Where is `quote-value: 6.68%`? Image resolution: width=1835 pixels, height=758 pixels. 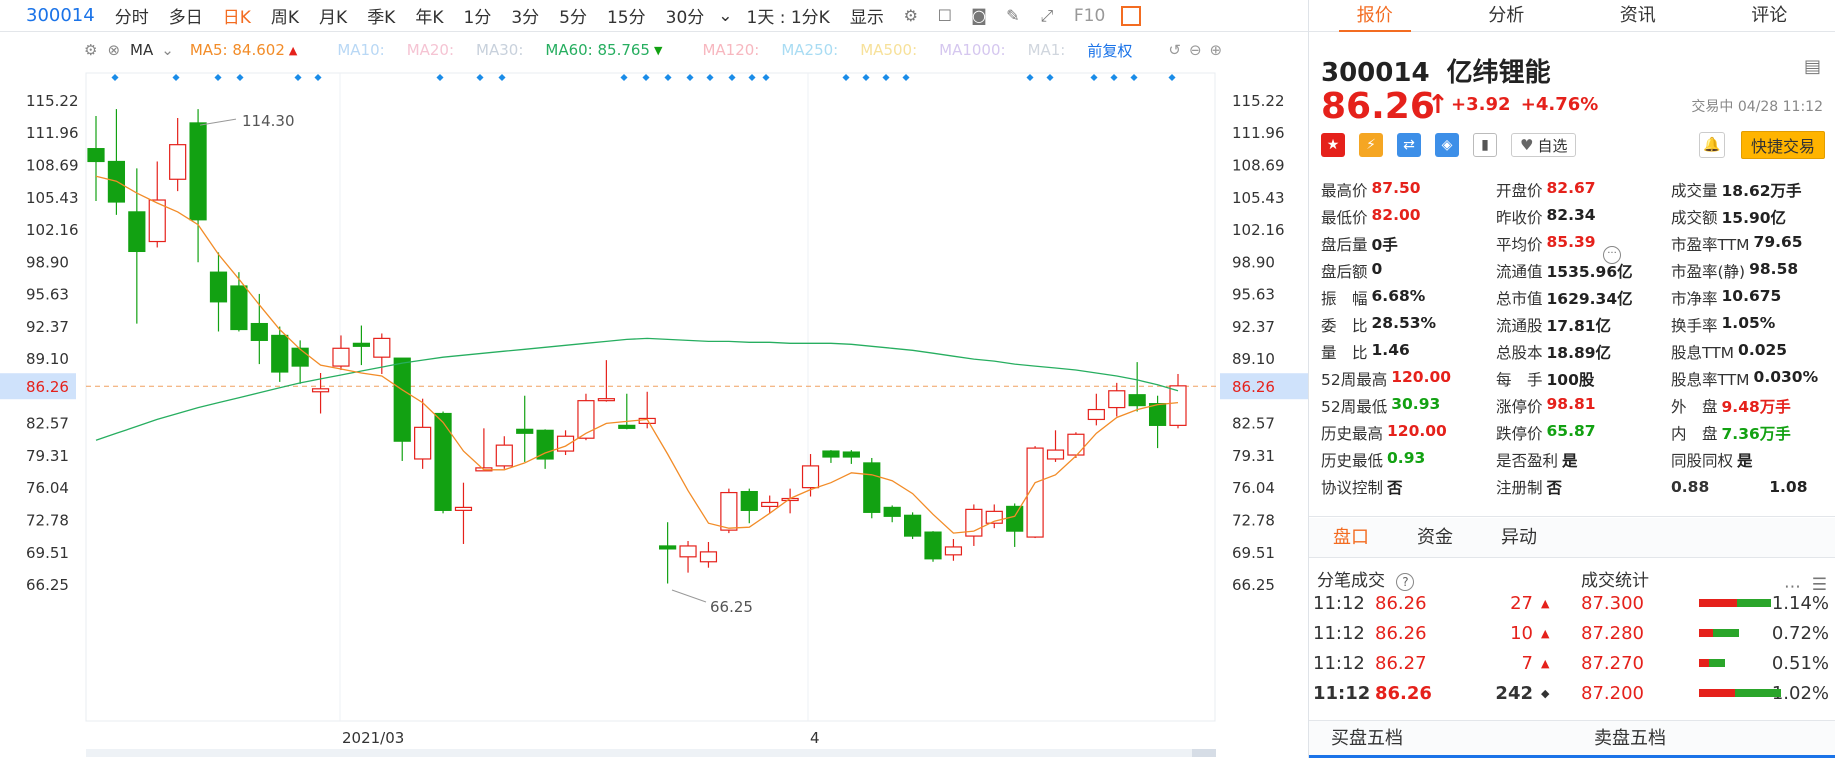 quote-value: 6.68% is located at coordinates (1398, 295).